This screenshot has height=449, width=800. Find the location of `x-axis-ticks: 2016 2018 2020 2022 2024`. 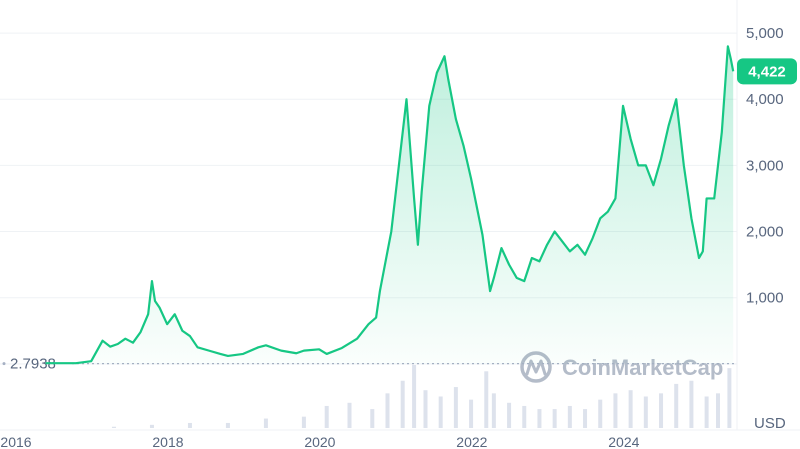

x-axis-ticks: 2016 2018 2020 2022 2024 is located at coordinates (319, 441).